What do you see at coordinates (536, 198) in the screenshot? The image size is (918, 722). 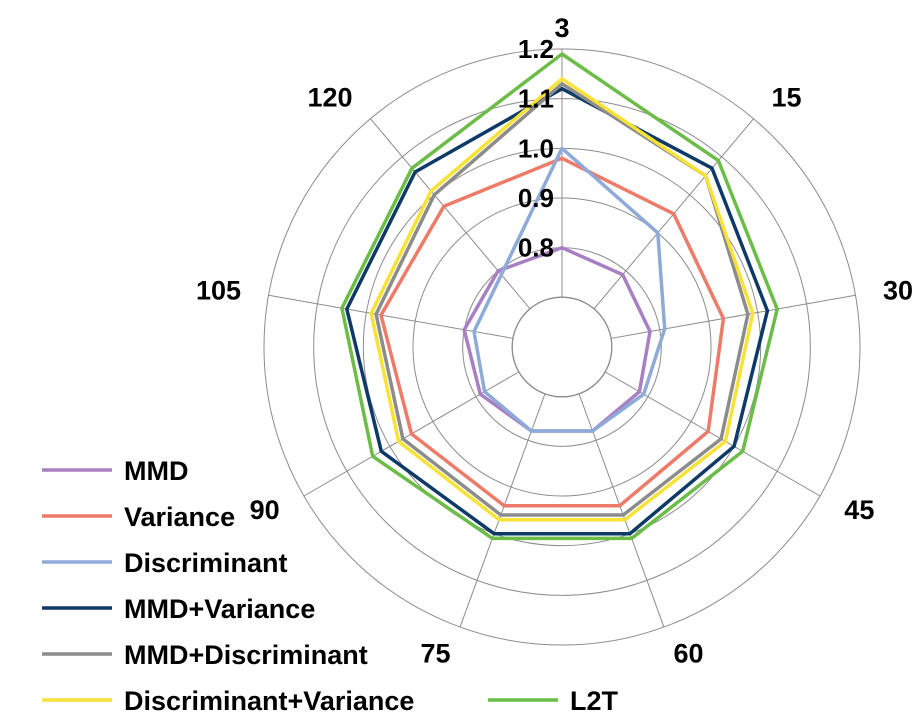 I see `tick-label-0.9: 0.9` at bounding box center [536, 198].